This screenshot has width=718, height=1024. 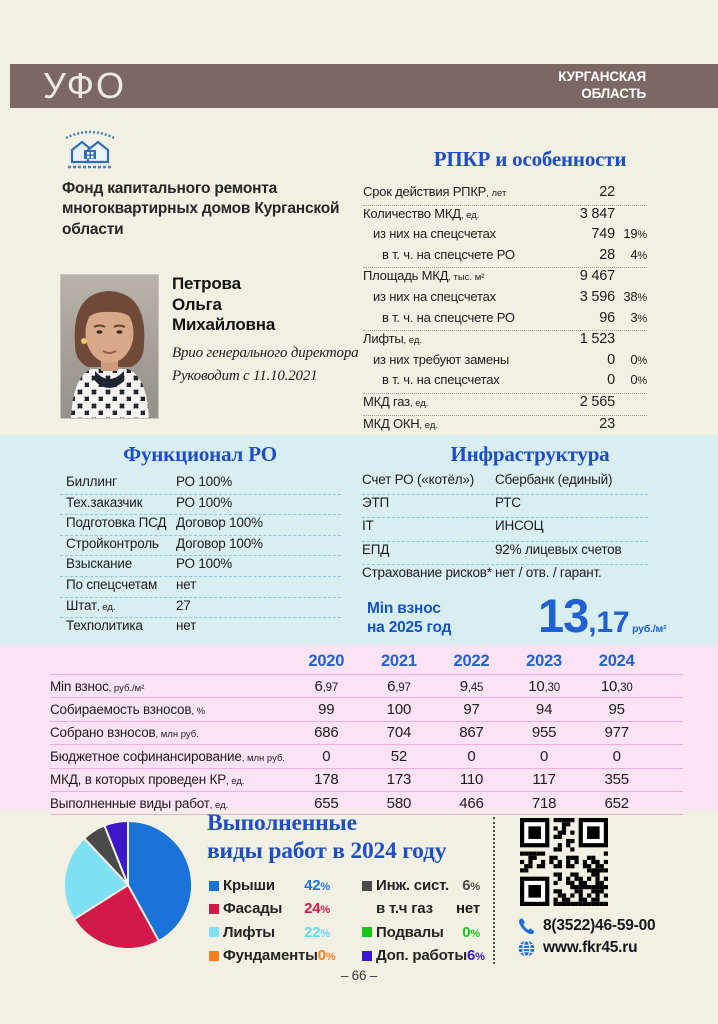 What do you see at coordinates (249, 932) in the screenshot?
I see `legend-label: Лифты` at bounding box center [249, 932].